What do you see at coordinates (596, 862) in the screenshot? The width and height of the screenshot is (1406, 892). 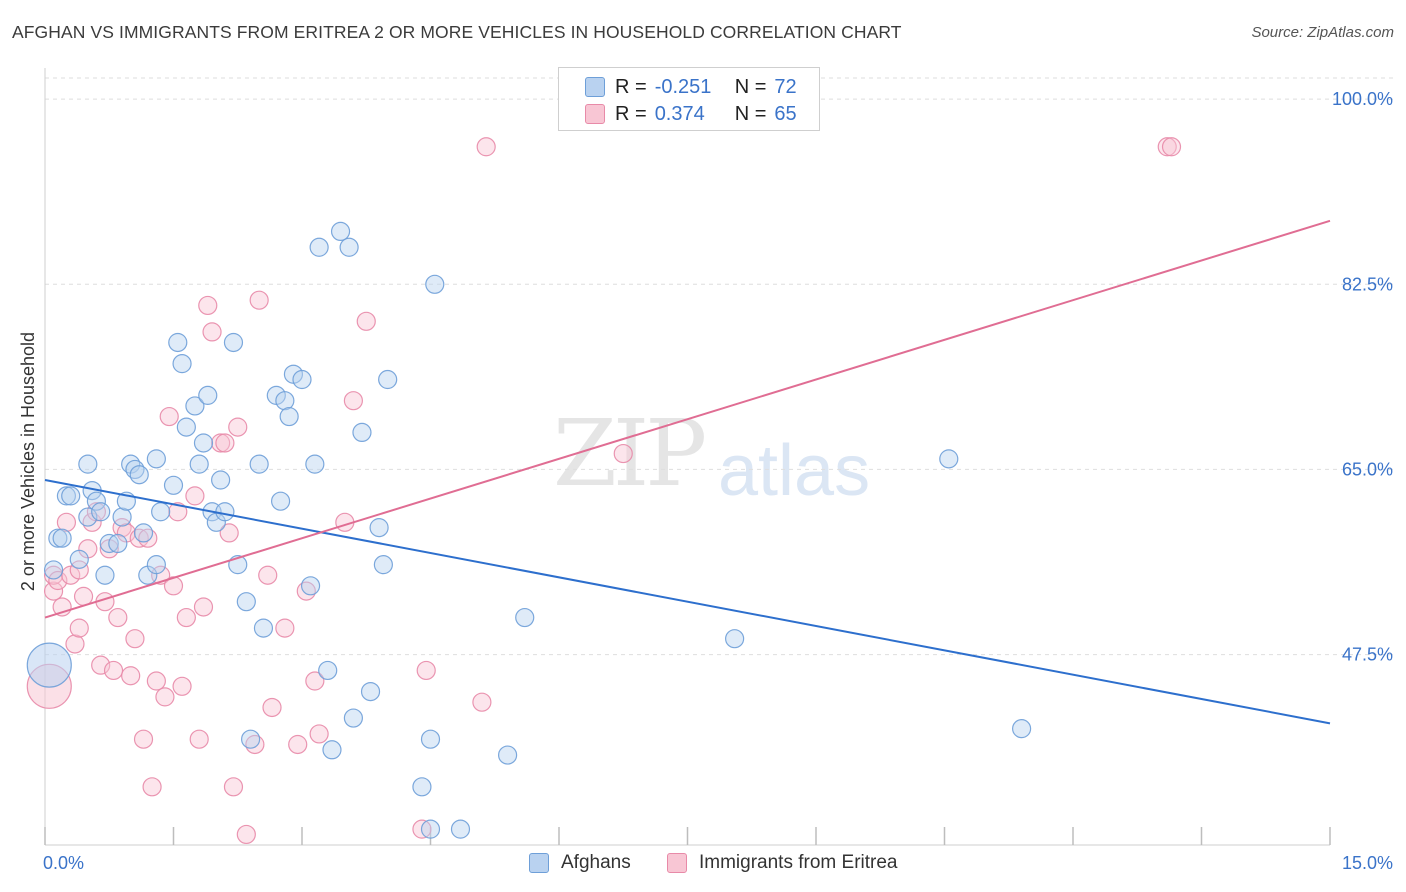 I see `legend-label-afghans: Afghans` at bounding box center [596, 862].